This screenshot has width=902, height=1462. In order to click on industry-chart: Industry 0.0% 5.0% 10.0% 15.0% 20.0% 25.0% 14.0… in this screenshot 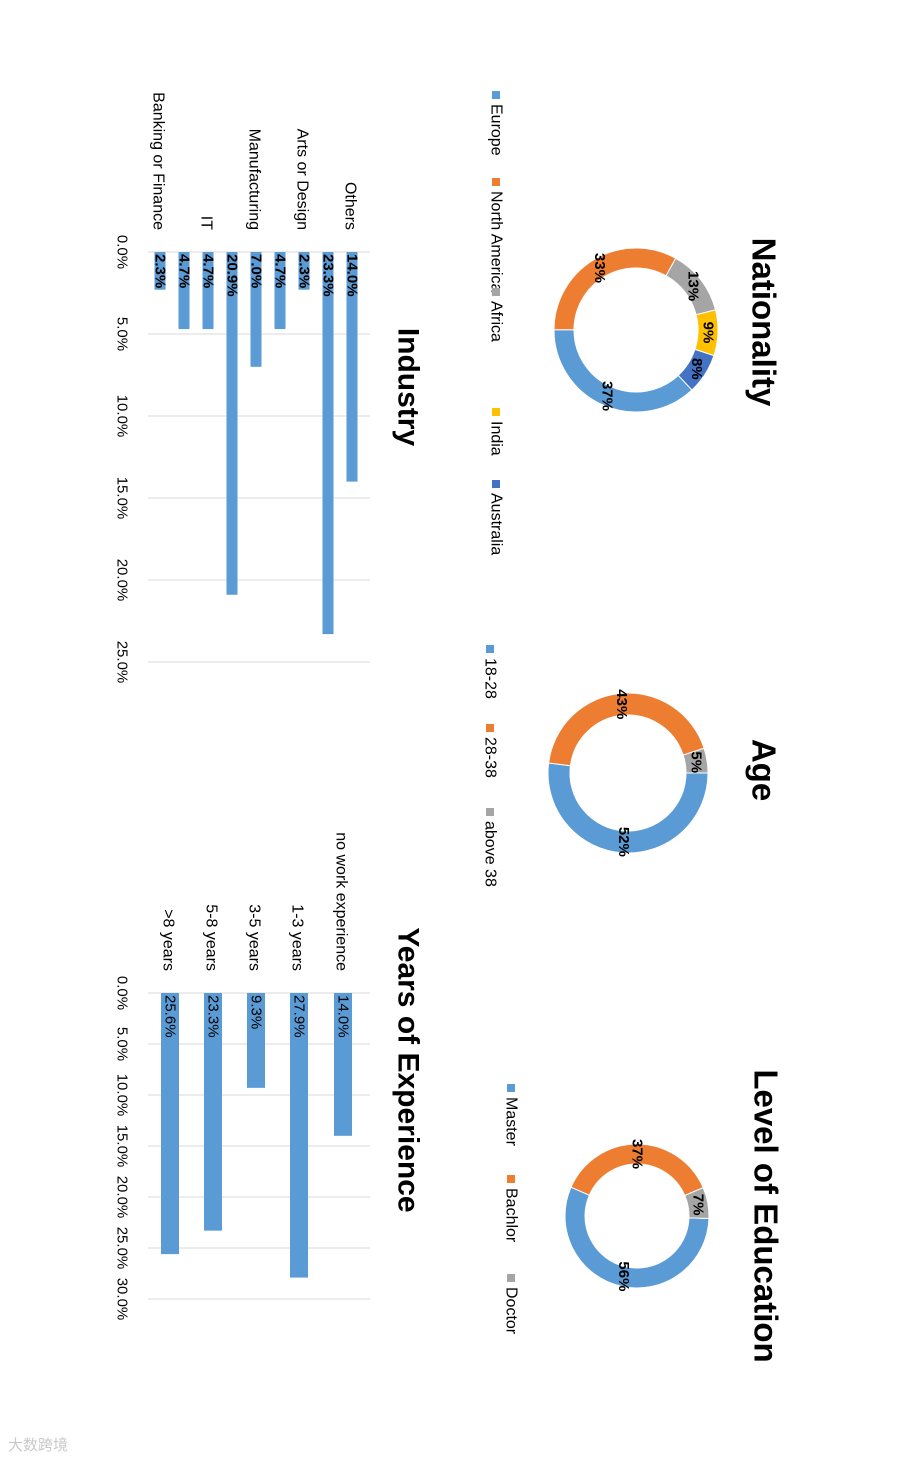, I will do `click(269, 387)`.